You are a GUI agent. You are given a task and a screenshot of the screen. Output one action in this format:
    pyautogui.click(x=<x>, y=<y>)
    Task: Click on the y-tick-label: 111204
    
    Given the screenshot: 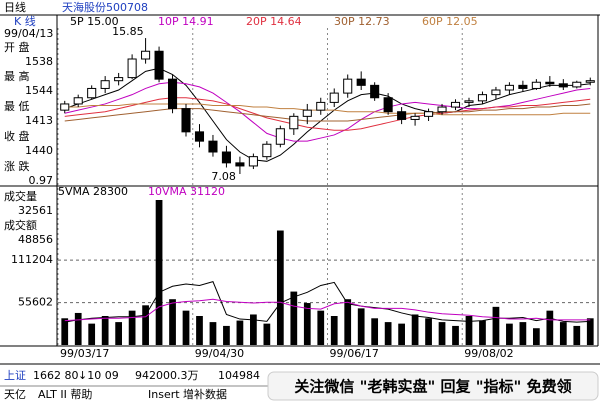 What is the action you would take?
    pyautogui.click(x=32, y=259)
    